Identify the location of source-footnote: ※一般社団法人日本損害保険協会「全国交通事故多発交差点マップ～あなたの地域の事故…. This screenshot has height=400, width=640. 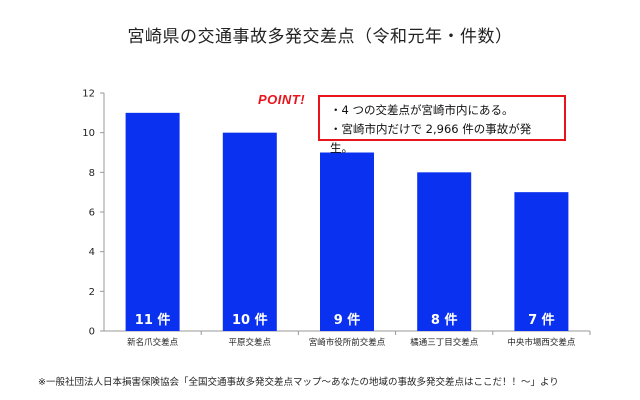
(298, 382).